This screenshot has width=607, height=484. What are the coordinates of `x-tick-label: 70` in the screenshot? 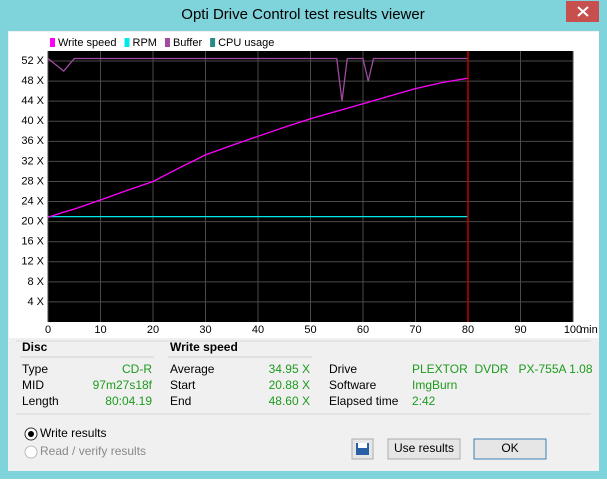 It's located at (415, 330).